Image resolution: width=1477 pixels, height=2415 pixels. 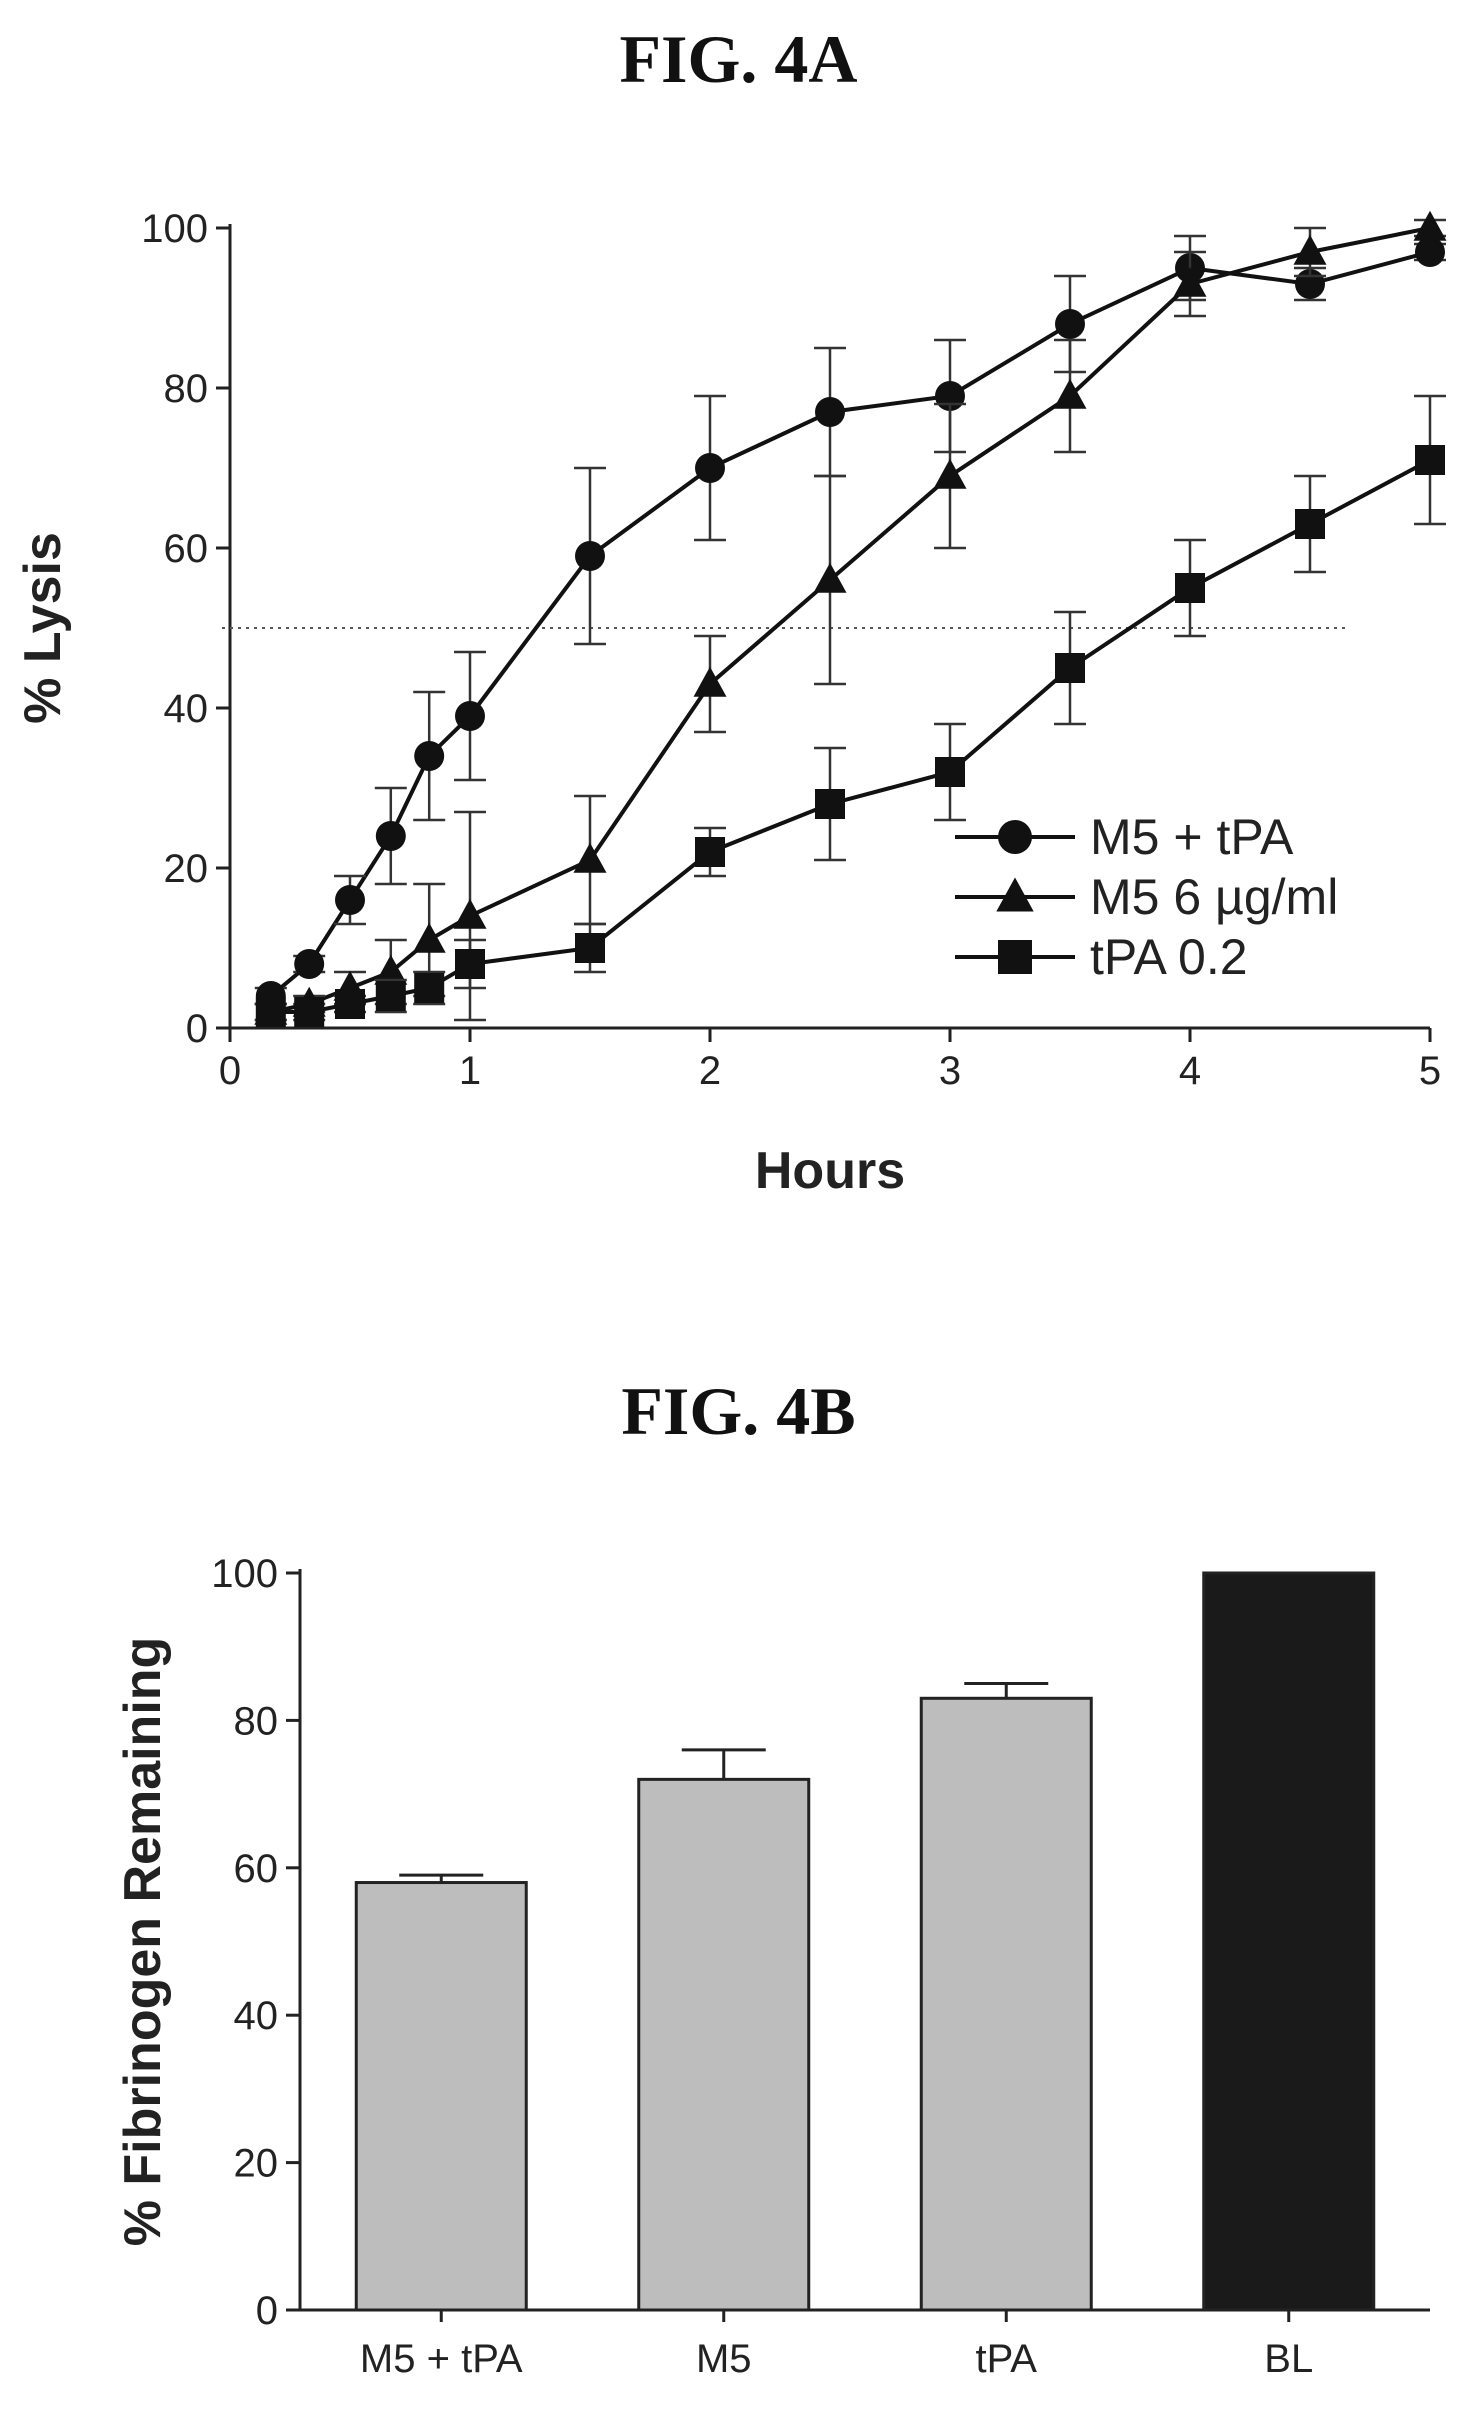 What do you see at coordinates (738, 59) in the screenshot?
I see `figure-4a-title: FIG. 4A` at bounding box center [738, 59].